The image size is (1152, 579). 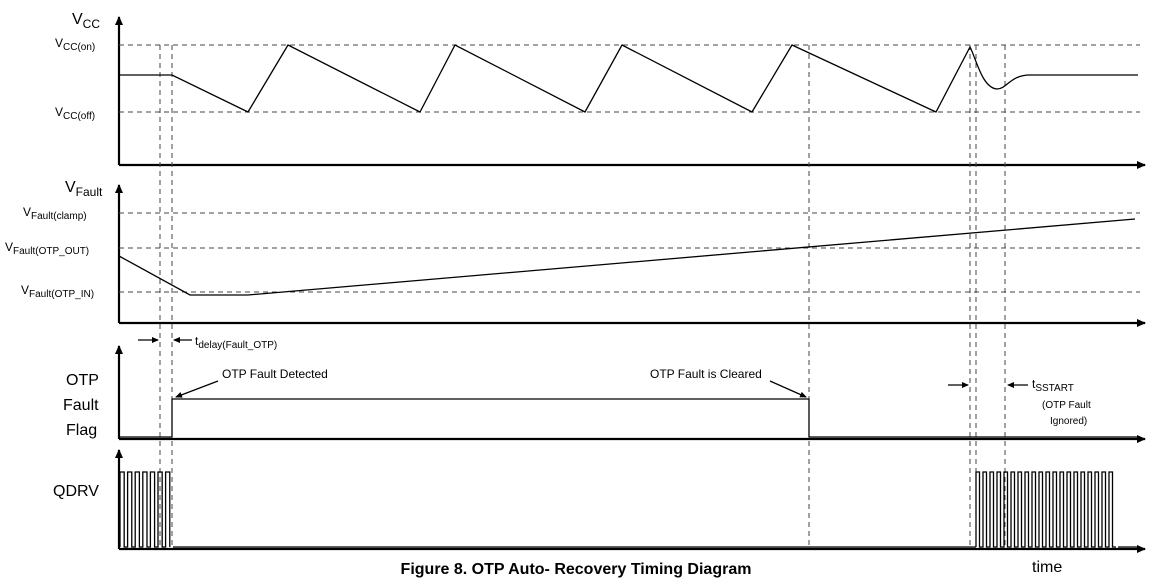 What do you see at coordinates (627, 257) in the screenshot?
I see `vfault-waveform` at bounding box center [627, 257].